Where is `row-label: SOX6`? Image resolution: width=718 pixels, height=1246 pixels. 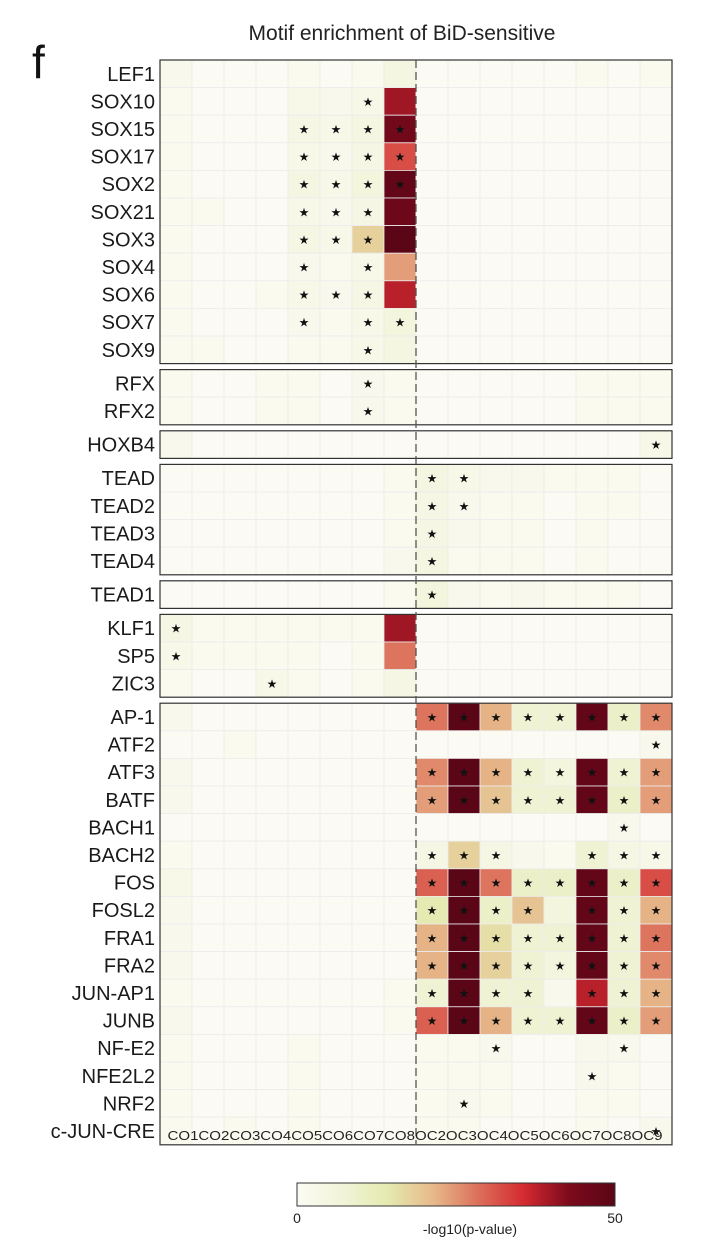 row-label: SOX6 is located at coordinates (128, 296).